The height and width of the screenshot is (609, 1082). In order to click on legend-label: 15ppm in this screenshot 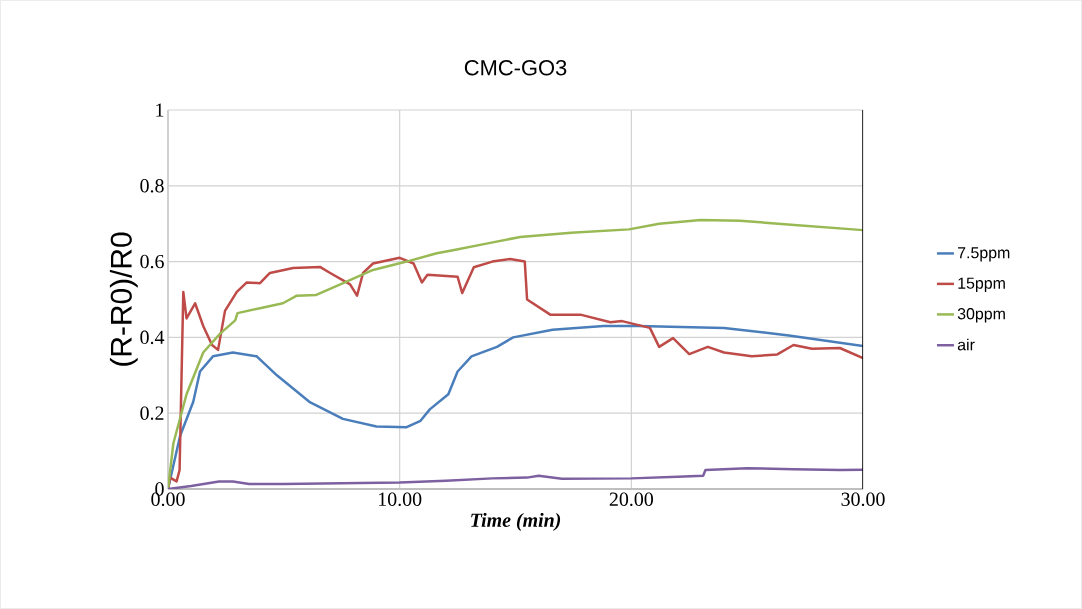, I will do `click(981, 284)`.